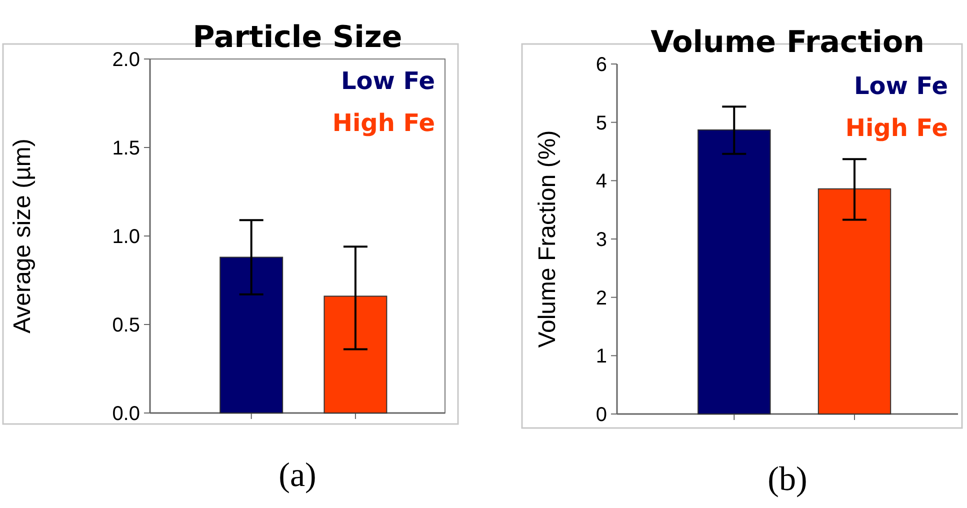 The image size is (967, 508). I want to click on text: (a), so click(297, 475).